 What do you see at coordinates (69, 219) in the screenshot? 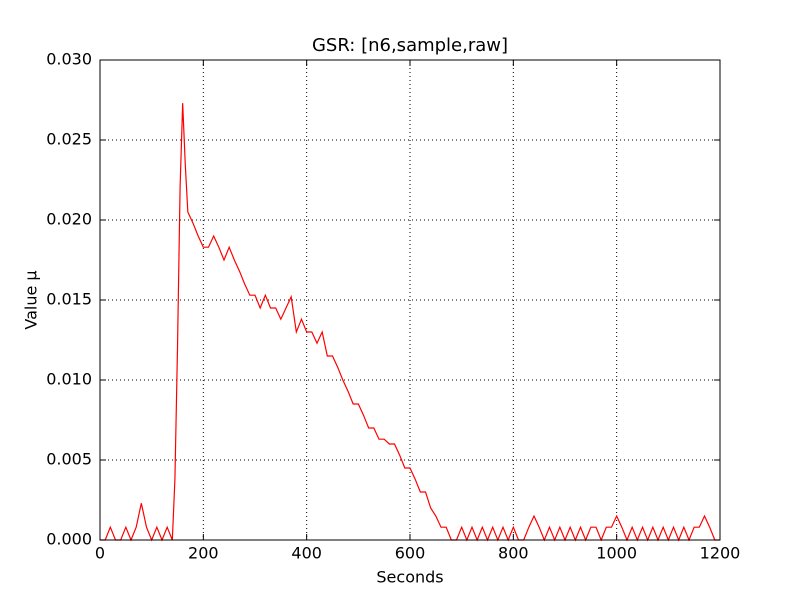
I see `y-tick-label: 0.020` at bounding box center [69, 219].